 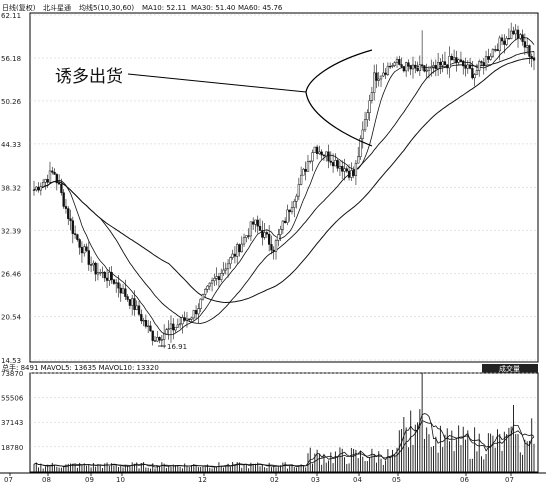 What do you see at coordinates (11, 274) in the screenshot?
I see `price-tick-label: 26.46` at bounding box center [11, 274].